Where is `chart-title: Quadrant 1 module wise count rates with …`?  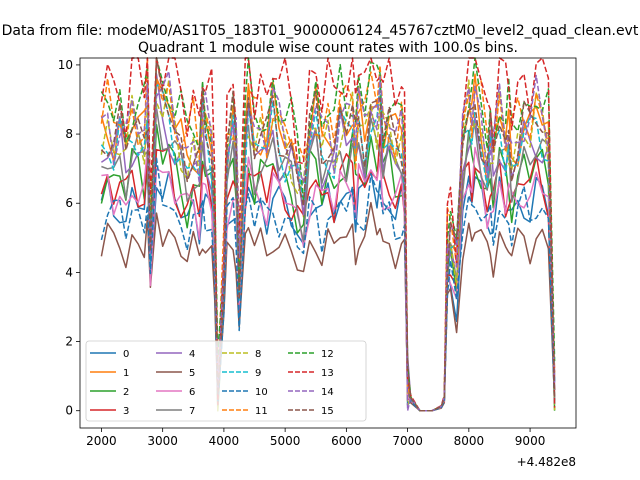 chart-title: Quadrant 1 module wise count rates with … is located at coordinates (328, 48).